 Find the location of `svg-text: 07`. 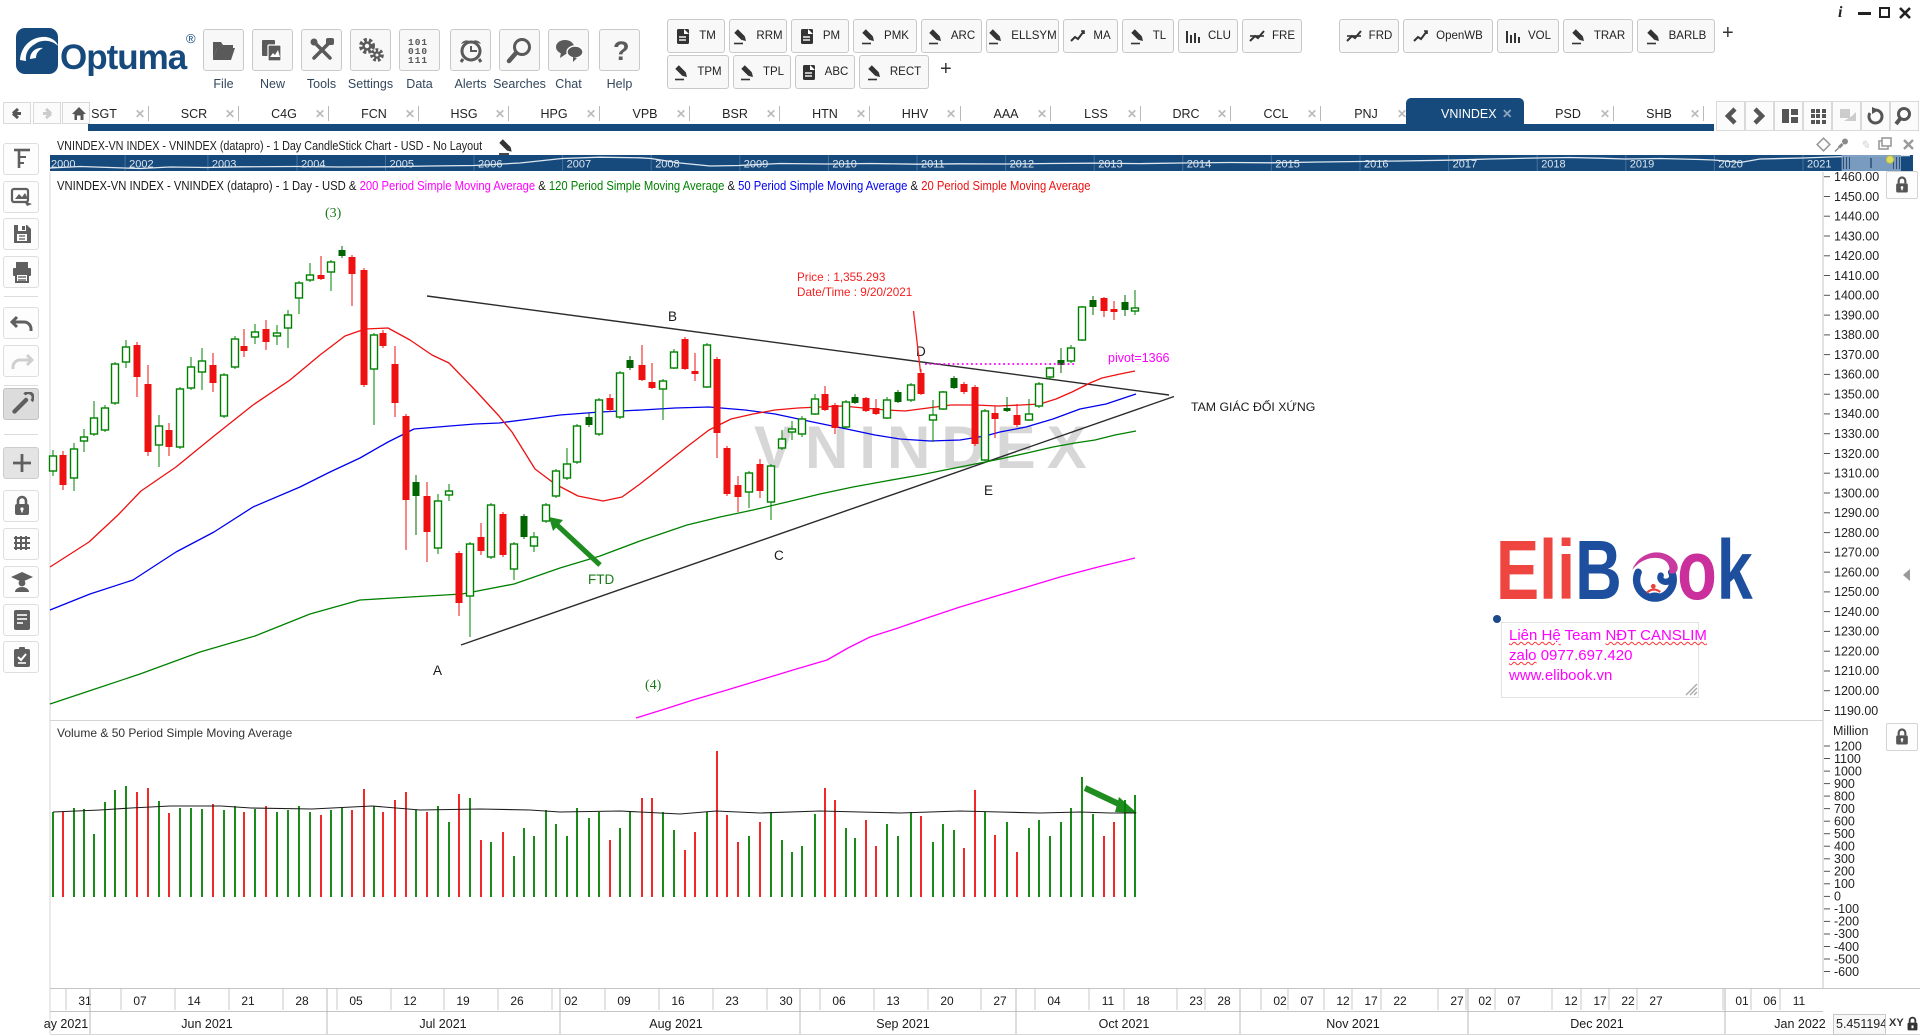

svg-text: 07 is located at coordinates (1514, 1001).